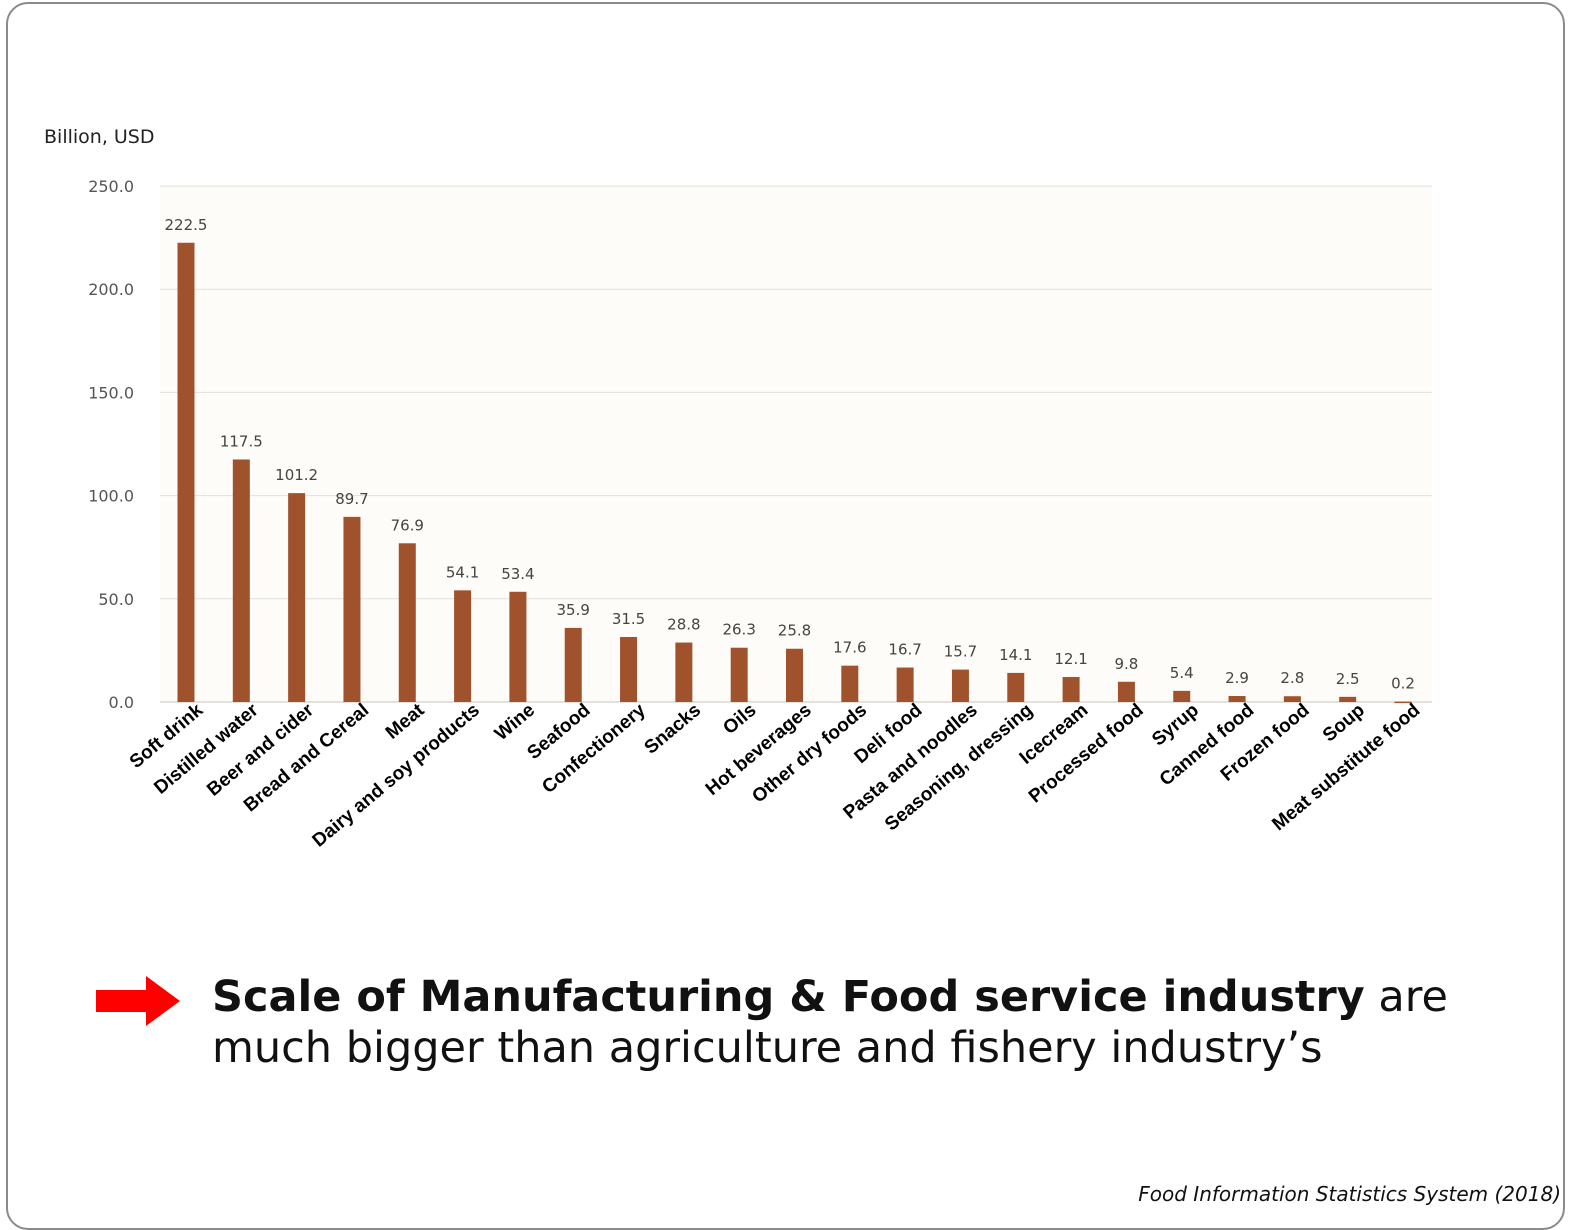  I want to click on value-label: 28.8, so click(683, 625).